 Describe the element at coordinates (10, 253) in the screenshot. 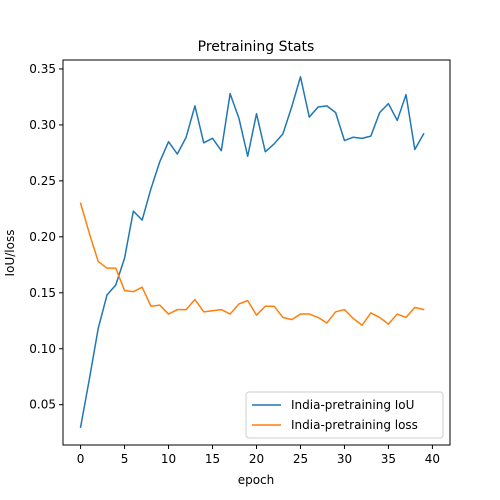

I see `y-axis-label: IoU/loss` at that location.